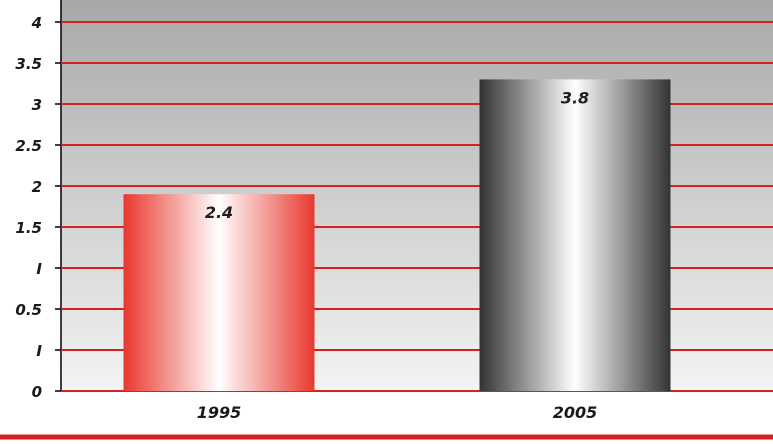  Describe the element at coordinates (28, 64) in the screenshot. I see `y-tick-label: 3.5` at that location.